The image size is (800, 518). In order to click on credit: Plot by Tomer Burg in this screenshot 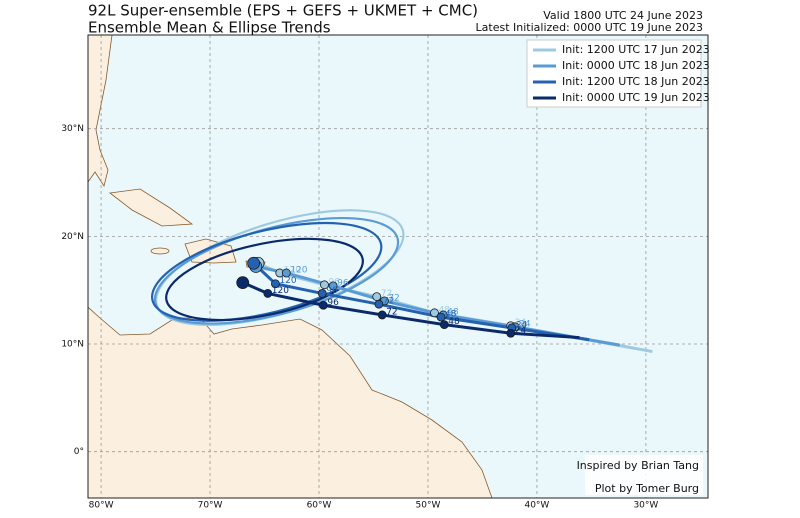, I will do `click(647, 488)`.